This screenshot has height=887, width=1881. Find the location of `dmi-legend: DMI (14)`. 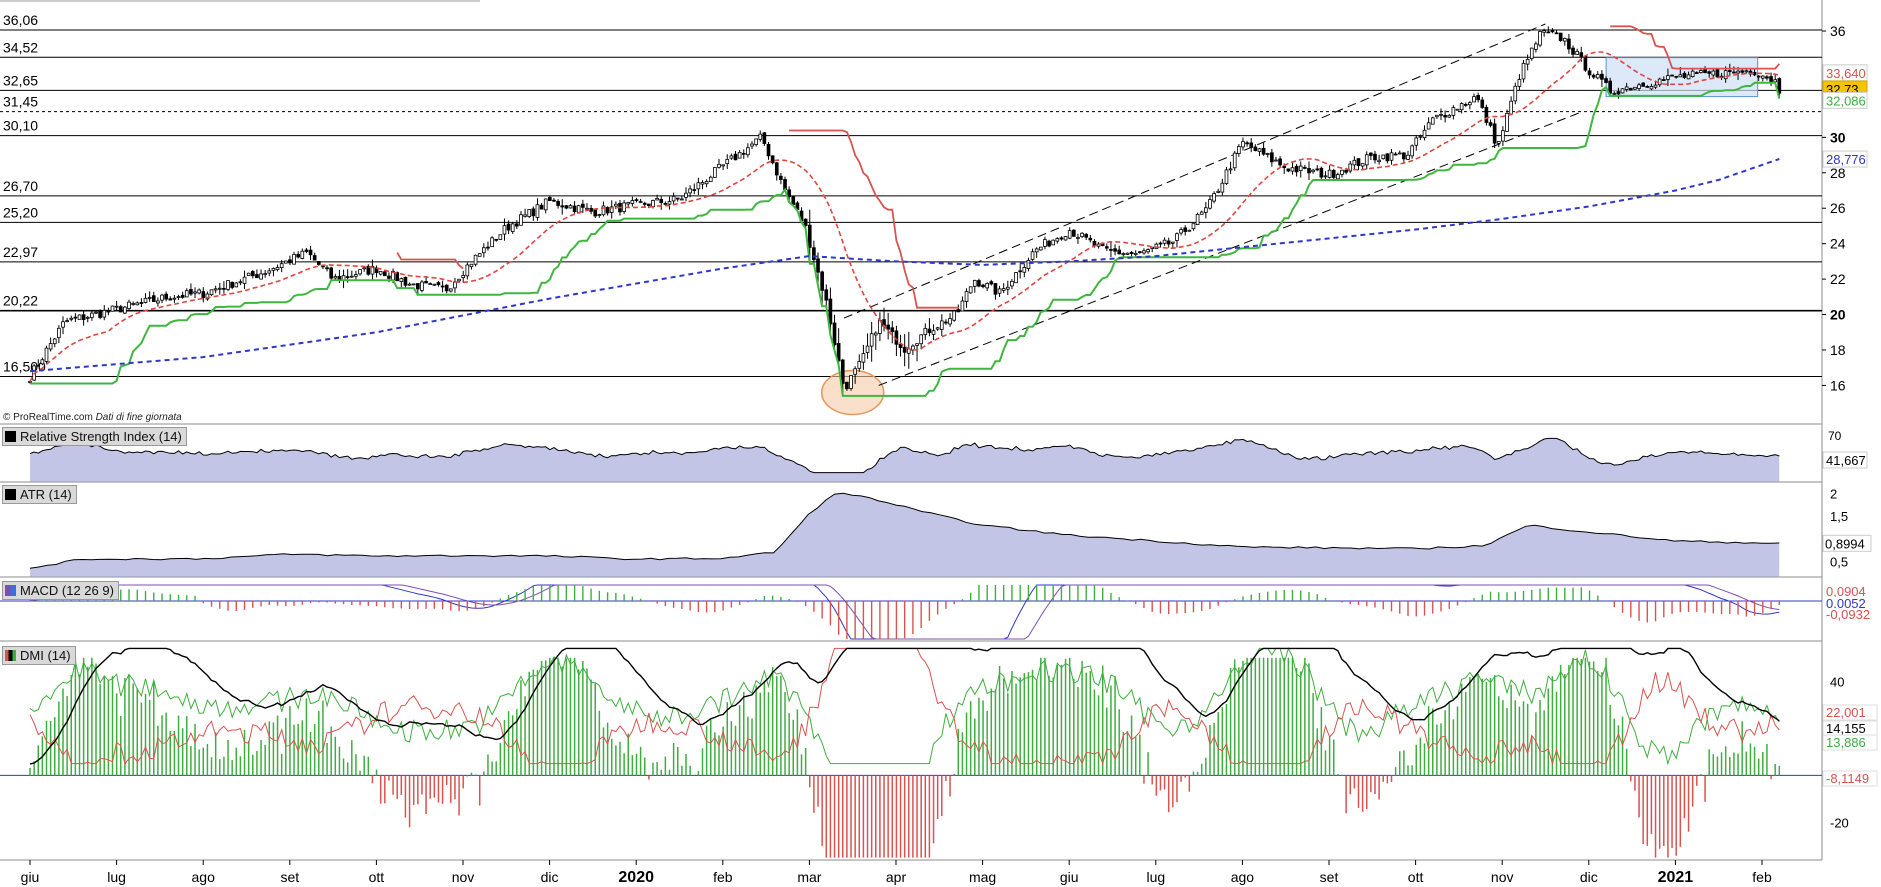

dmi-legend: DMI (14) is located at coordinates (39, 655).